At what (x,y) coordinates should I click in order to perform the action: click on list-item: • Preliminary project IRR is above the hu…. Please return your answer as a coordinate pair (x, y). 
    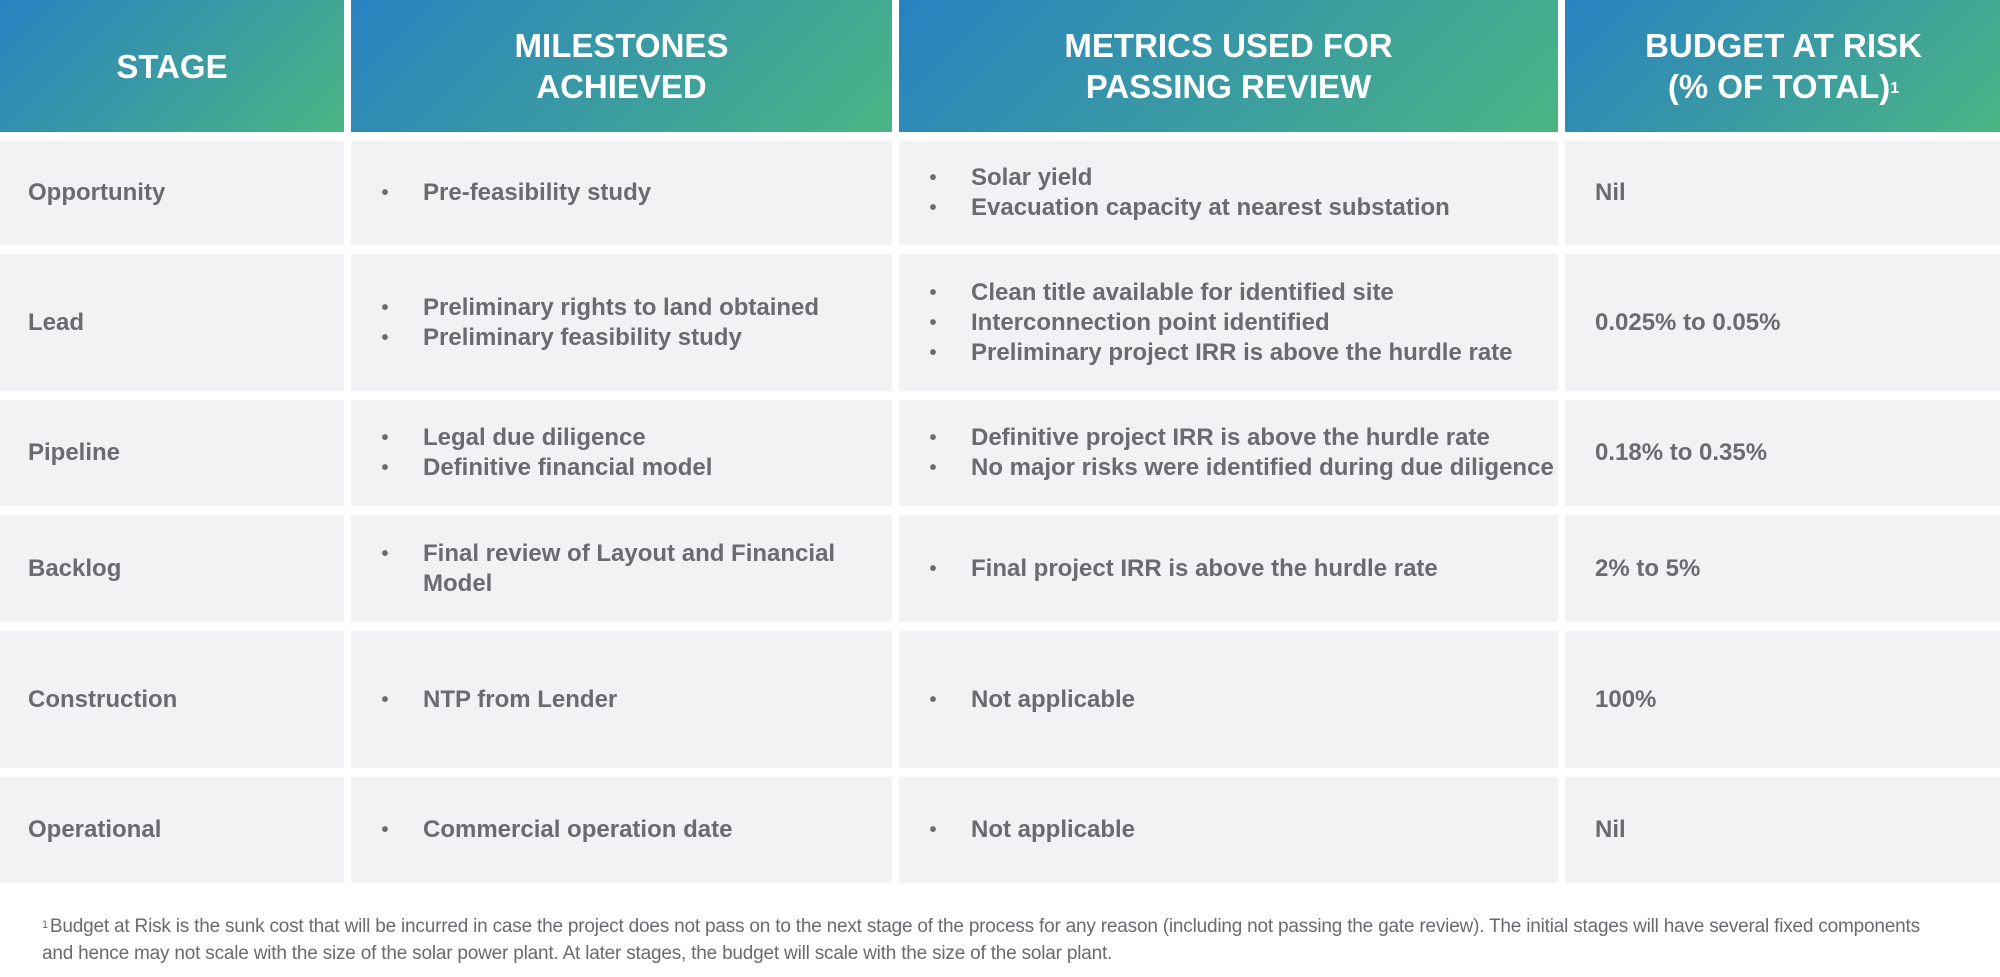
    Looking at the image, I should click on (1220, 353).